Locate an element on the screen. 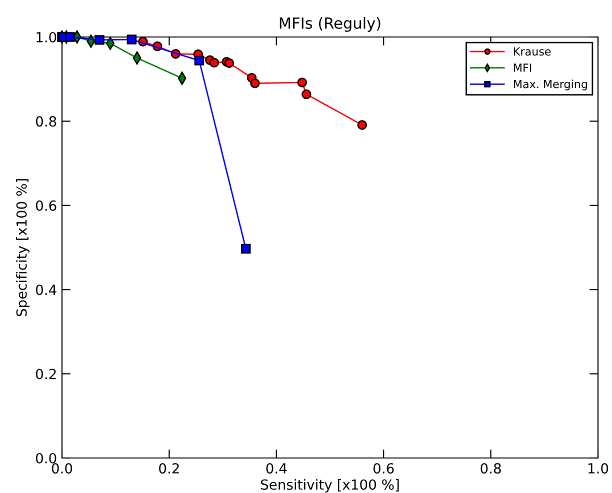 This screenshot has height=493, width=612. y-tick-label: 0.8 is located at coordinates (46, 121).